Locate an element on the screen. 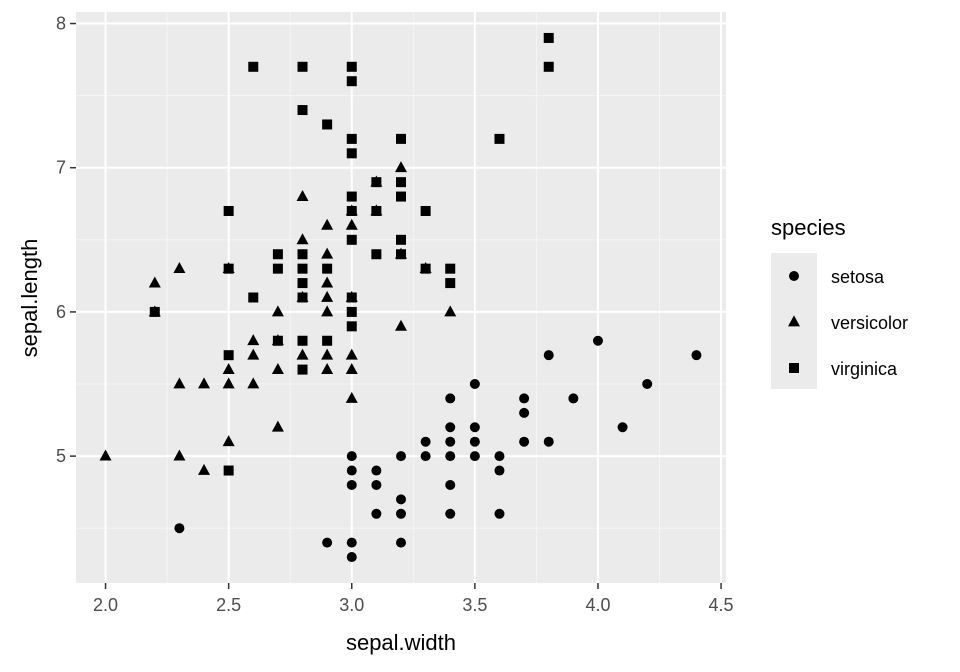  y-tick-label: 7 is located at coordinates (61, 168).